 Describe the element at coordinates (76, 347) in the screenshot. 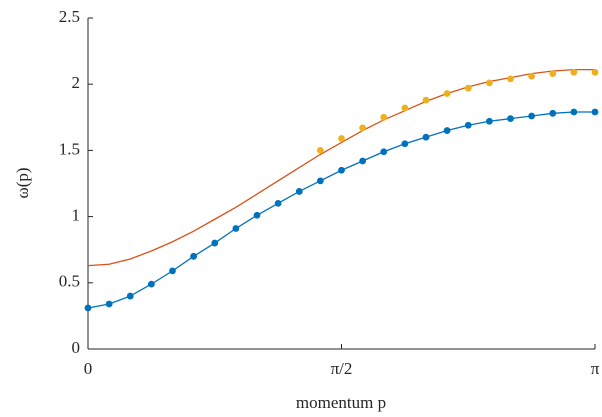

I see `y-tick-label: 0` at that location.